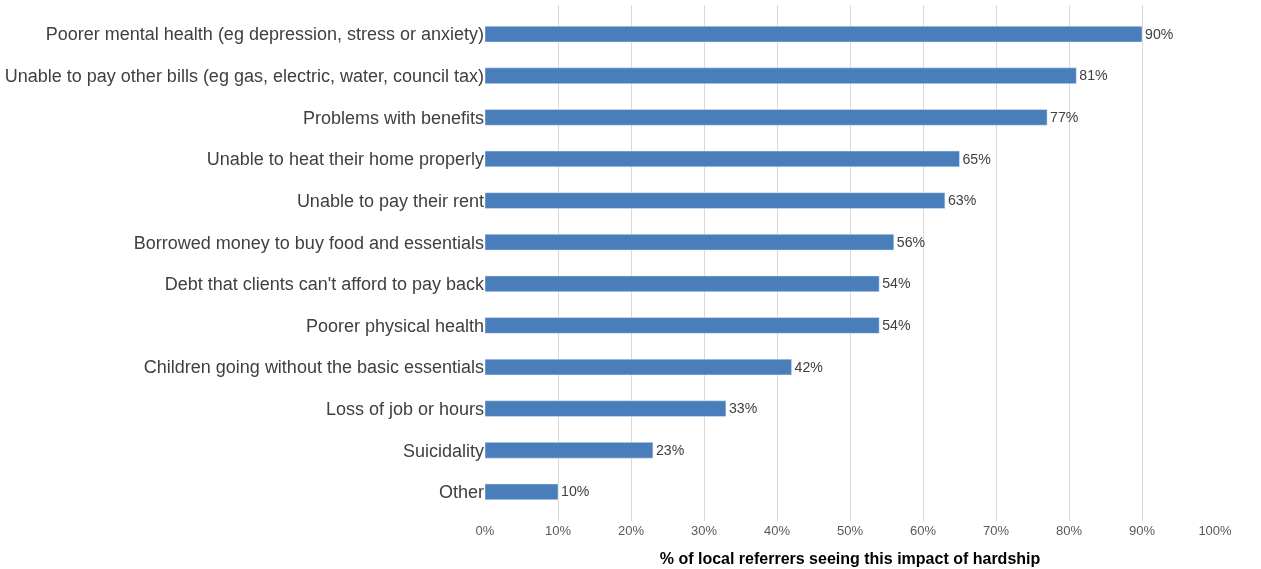 The height and width of the screenshot is (569, 1261). Describe the element at coordinates (962, 200) in the screenshot. I see `data-label: 63%` at that location.